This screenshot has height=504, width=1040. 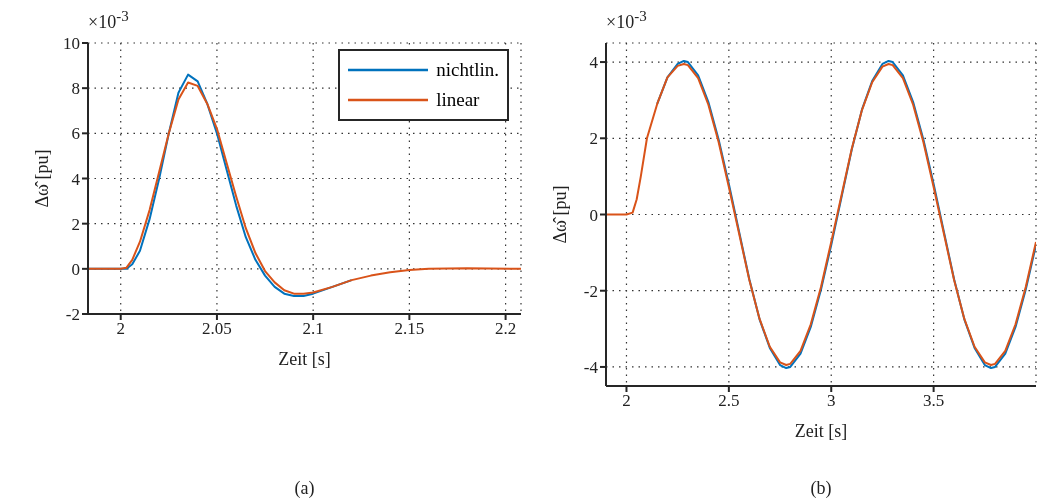 I want to click on legend-label: nichtlin., so click(x=467, y=70).